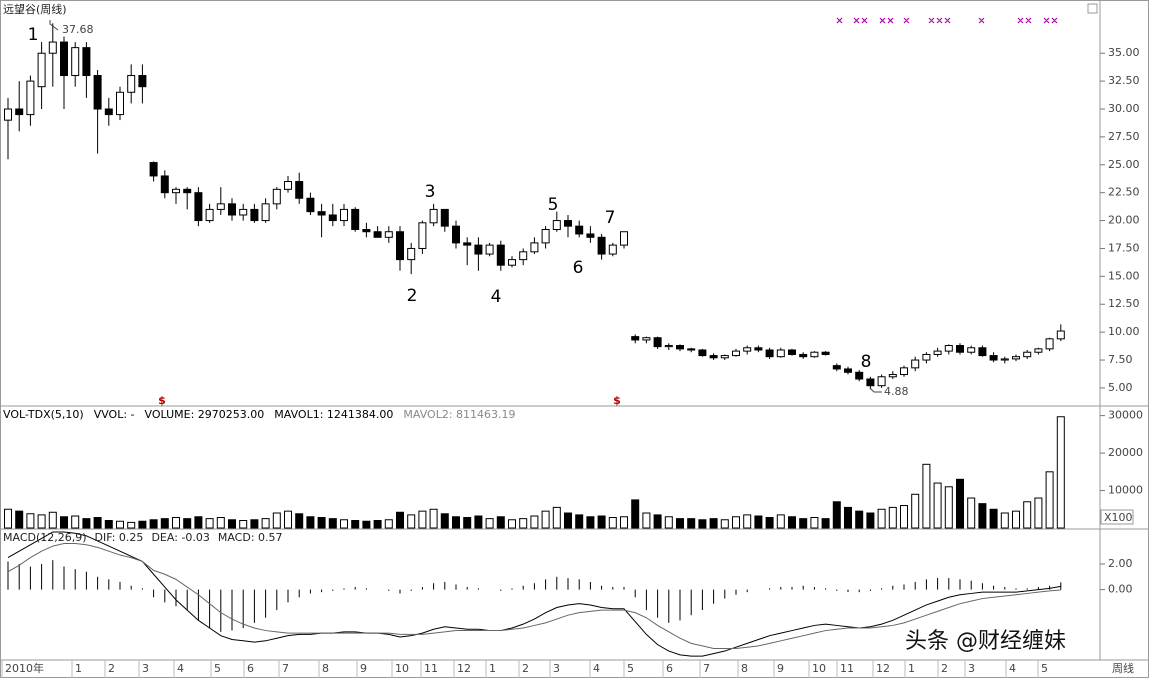  Describe the element at coordinates (875, 390) in the screenshot. I see `low-pointer` at that location.